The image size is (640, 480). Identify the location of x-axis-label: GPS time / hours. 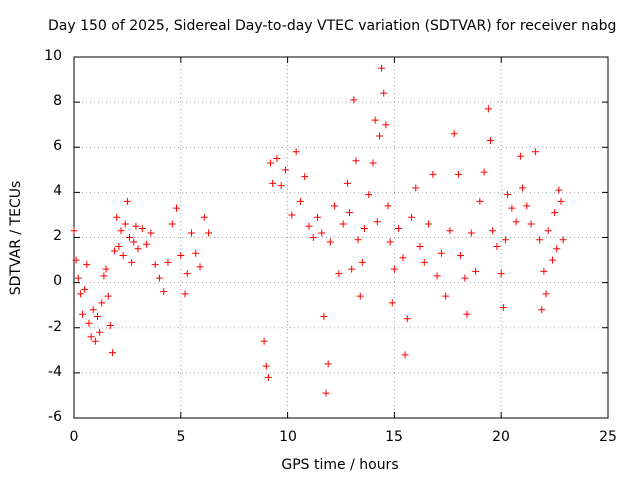
(340, 465).